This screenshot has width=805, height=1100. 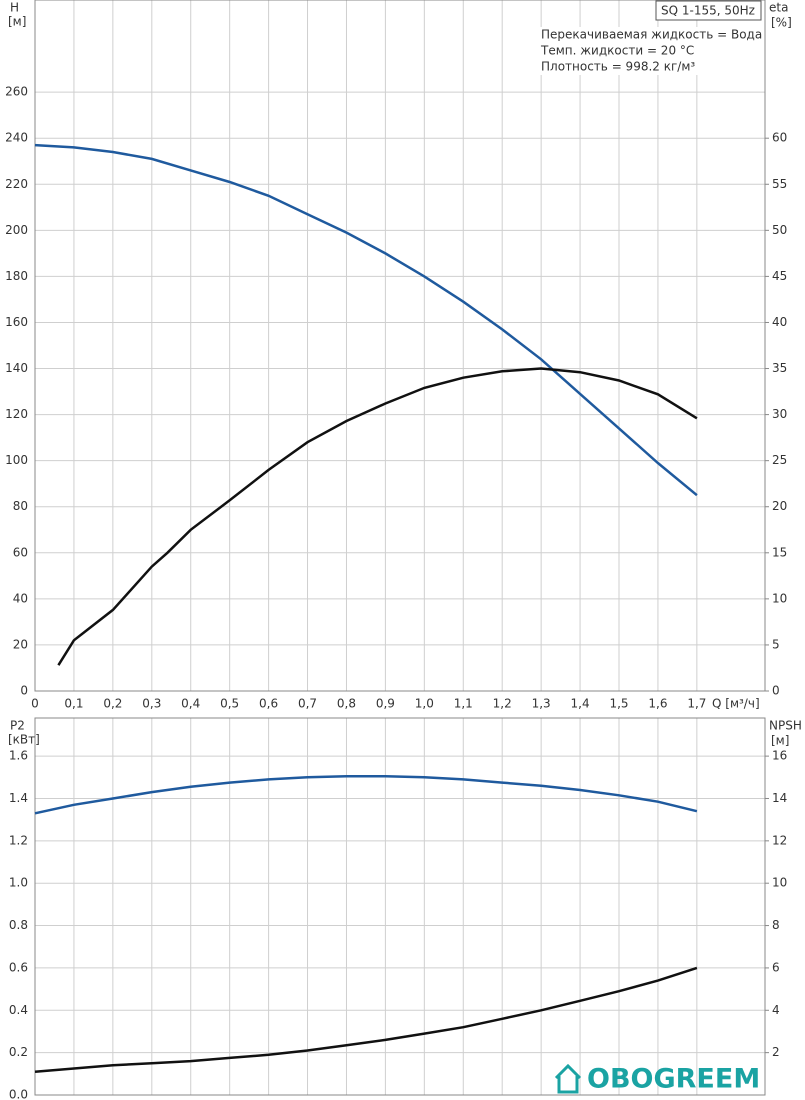 What do you see at coordinates (779, 138) in the screenshot?
I see `y2-tick-label: 60` at bounding box center [779, 138].